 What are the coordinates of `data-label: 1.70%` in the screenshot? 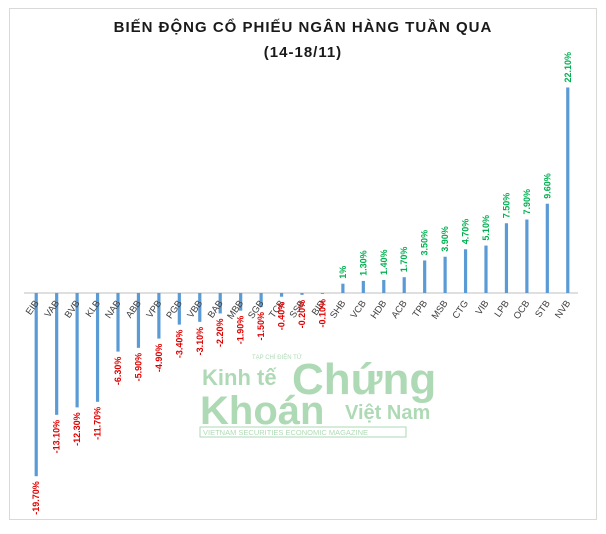 It's located at (404, 260).